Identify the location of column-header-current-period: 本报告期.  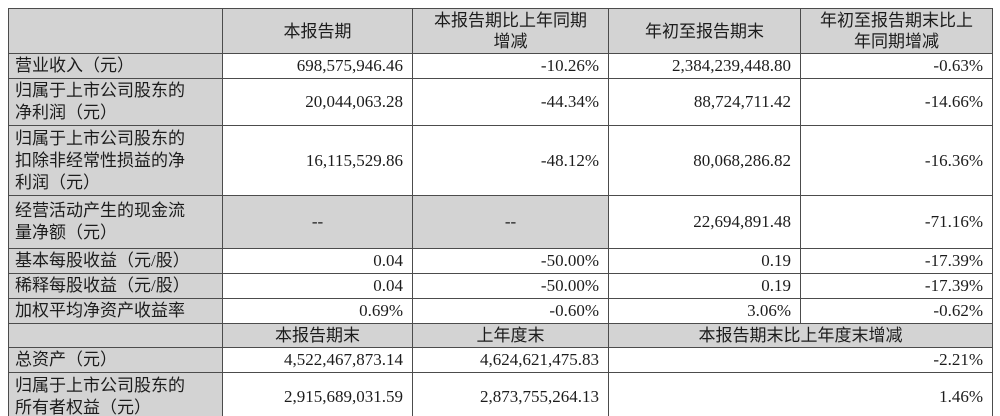
(317, 31).